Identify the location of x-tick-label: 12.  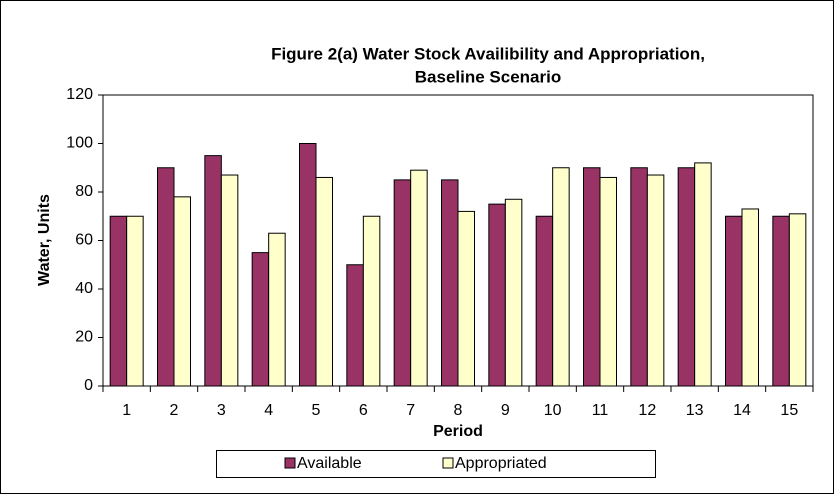
(647, 410).